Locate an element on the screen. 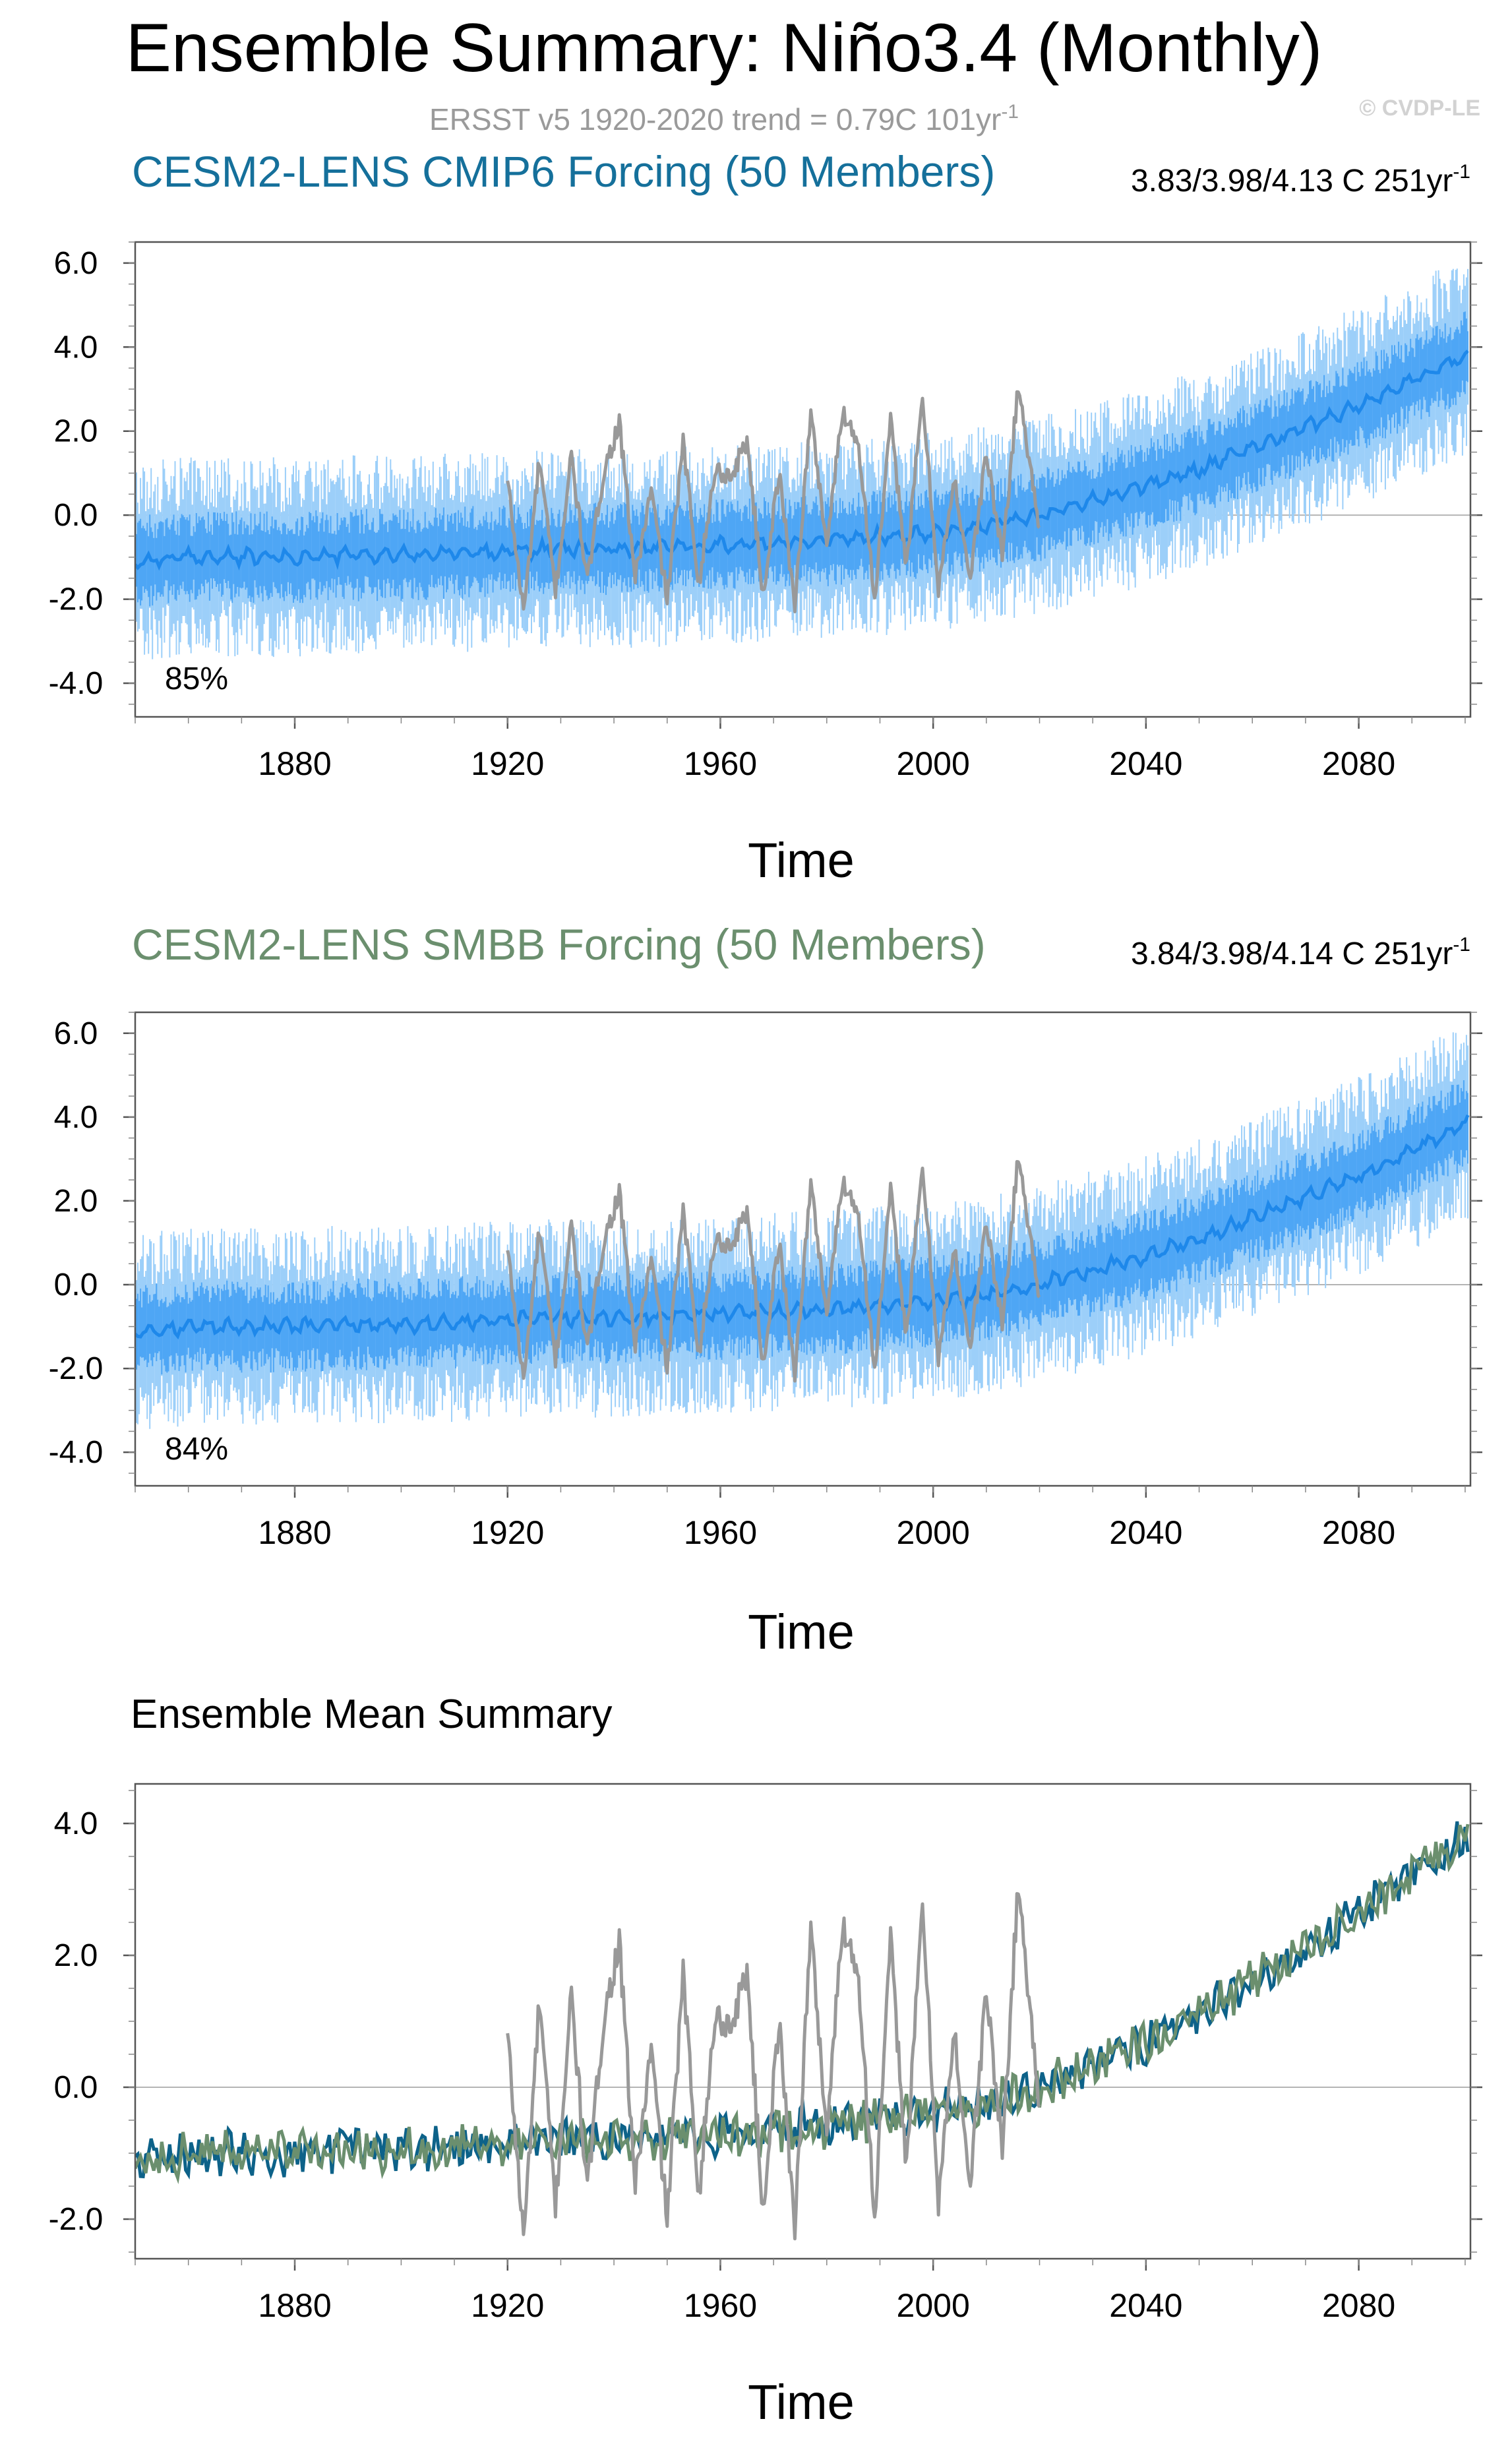 This screenshot has width=1512, height=2446. trend-label-cmip6: 3.83/3.98/4.13 C 251yr-1 is located at coordinates (1300, 180).